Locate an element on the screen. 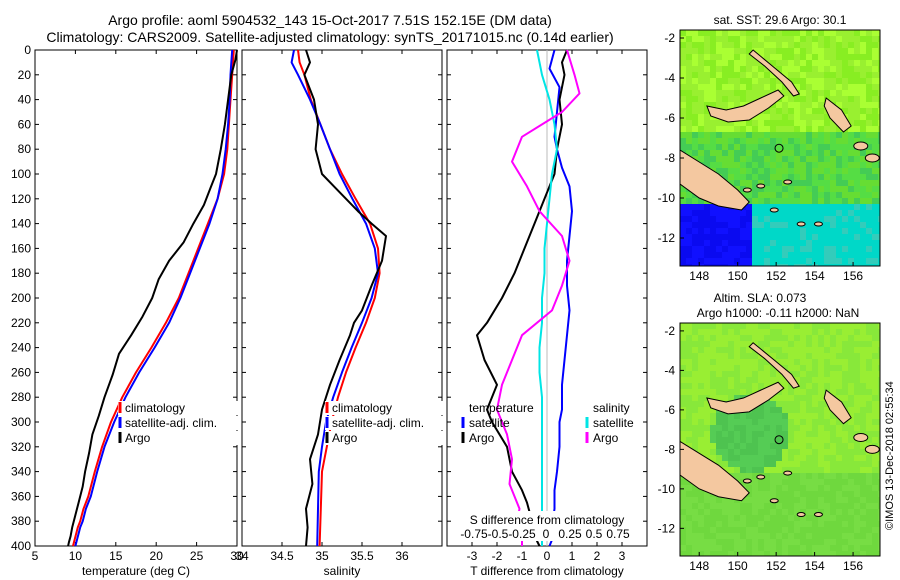 The height and width of the screenshot is (580, 900). y-tick-label: 380 is located at coordinates (21, 521).